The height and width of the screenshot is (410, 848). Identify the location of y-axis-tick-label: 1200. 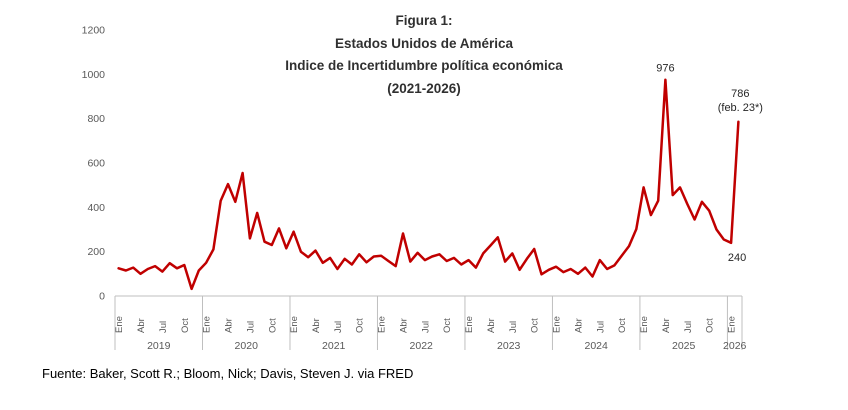
(94, 31).